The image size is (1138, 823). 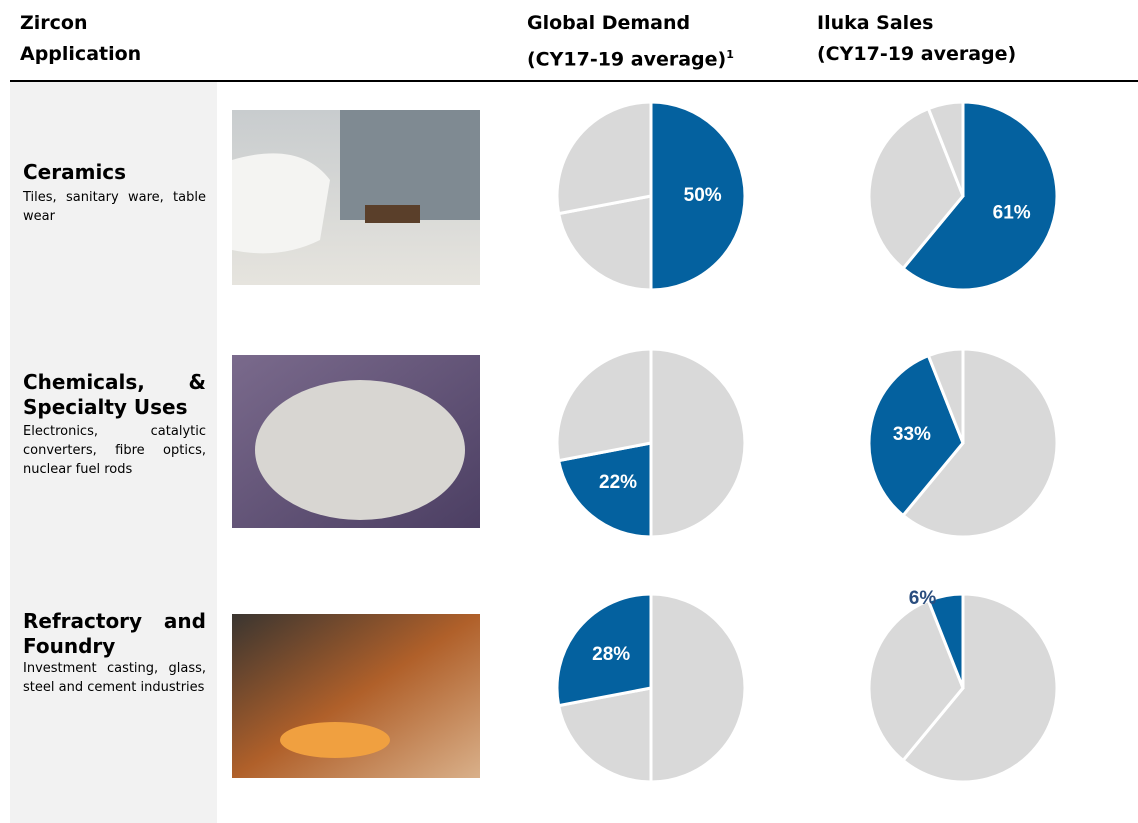 What do you see at coordinates (114, 394) in the screenshot?
I see `row-title: Chemicals, & Specialty Uses` at bounding box center [114, 394].